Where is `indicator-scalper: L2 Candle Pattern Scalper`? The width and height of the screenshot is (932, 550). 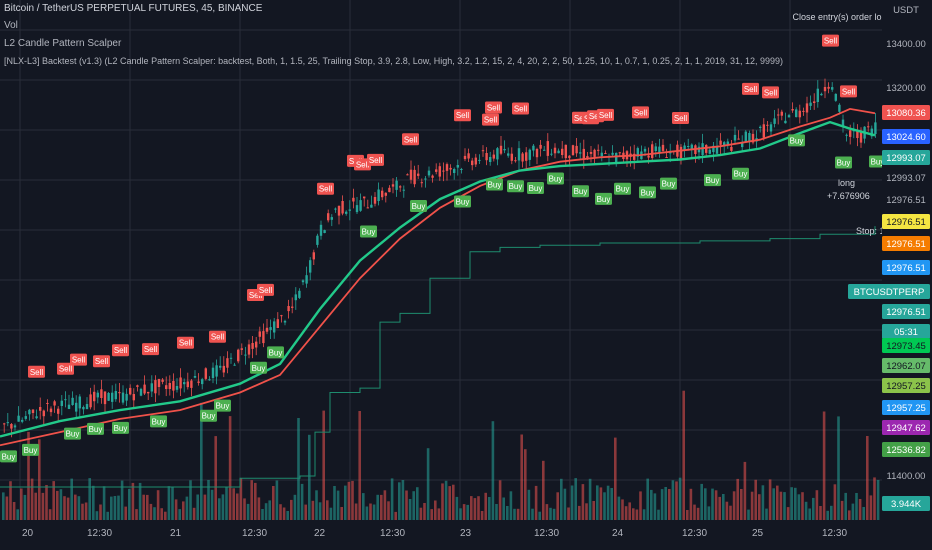
indicator-scalper: L2 Candle Pattern Scalper is located at coordinates (63, 43).